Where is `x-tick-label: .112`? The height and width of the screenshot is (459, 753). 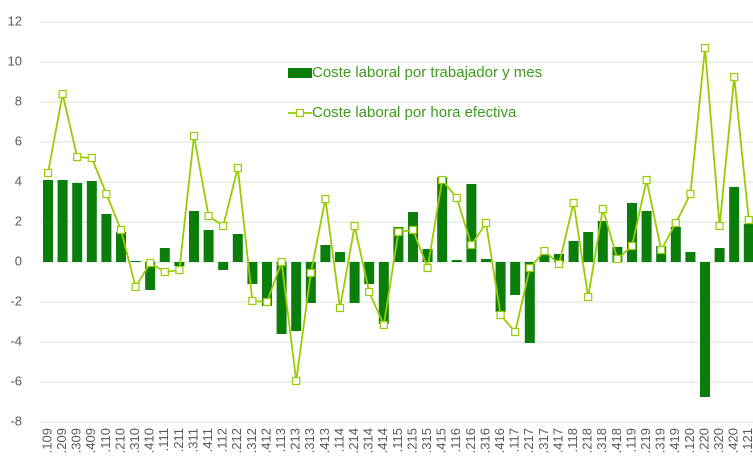
x-tick-label: .112 is located at coordinates (222, 440).